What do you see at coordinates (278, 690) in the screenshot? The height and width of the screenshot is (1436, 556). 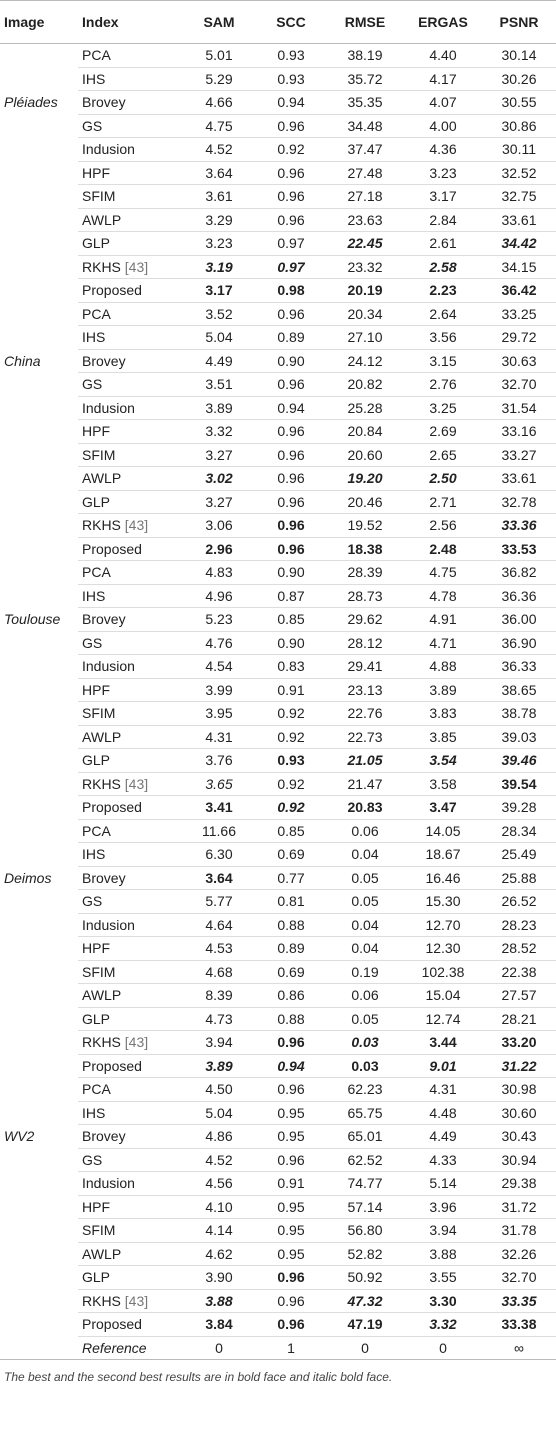 I see `table-row: HPF 3.99 0.91 23.13 3.89 38.65` at bounding box center [278, 690].